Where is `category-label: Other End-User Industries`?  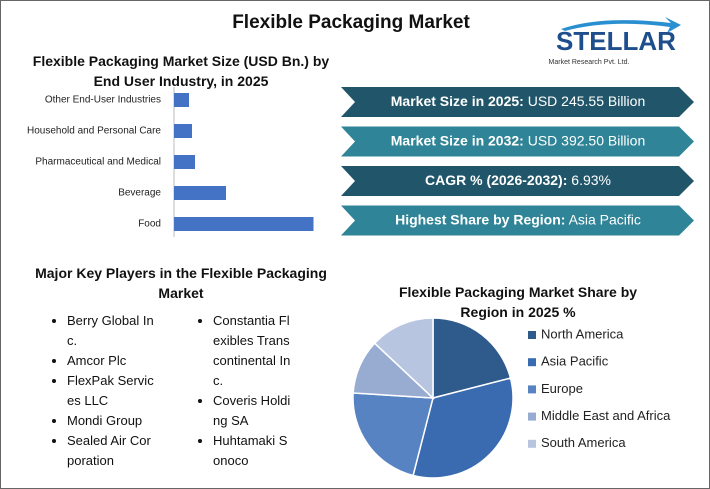
category-label: Other End-User Industries is located at coordinates (103, 100).